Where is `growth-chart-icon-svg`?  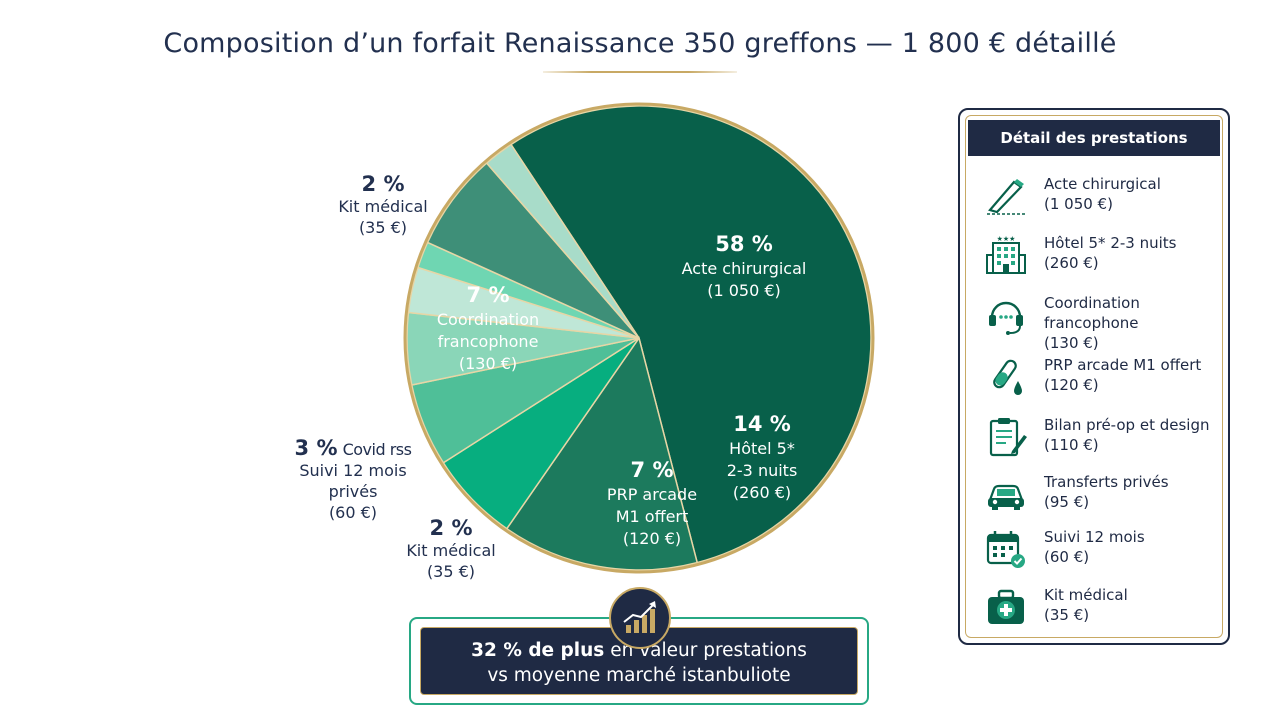
growth-chart-icon-svg is located at coordinates (639, 617).